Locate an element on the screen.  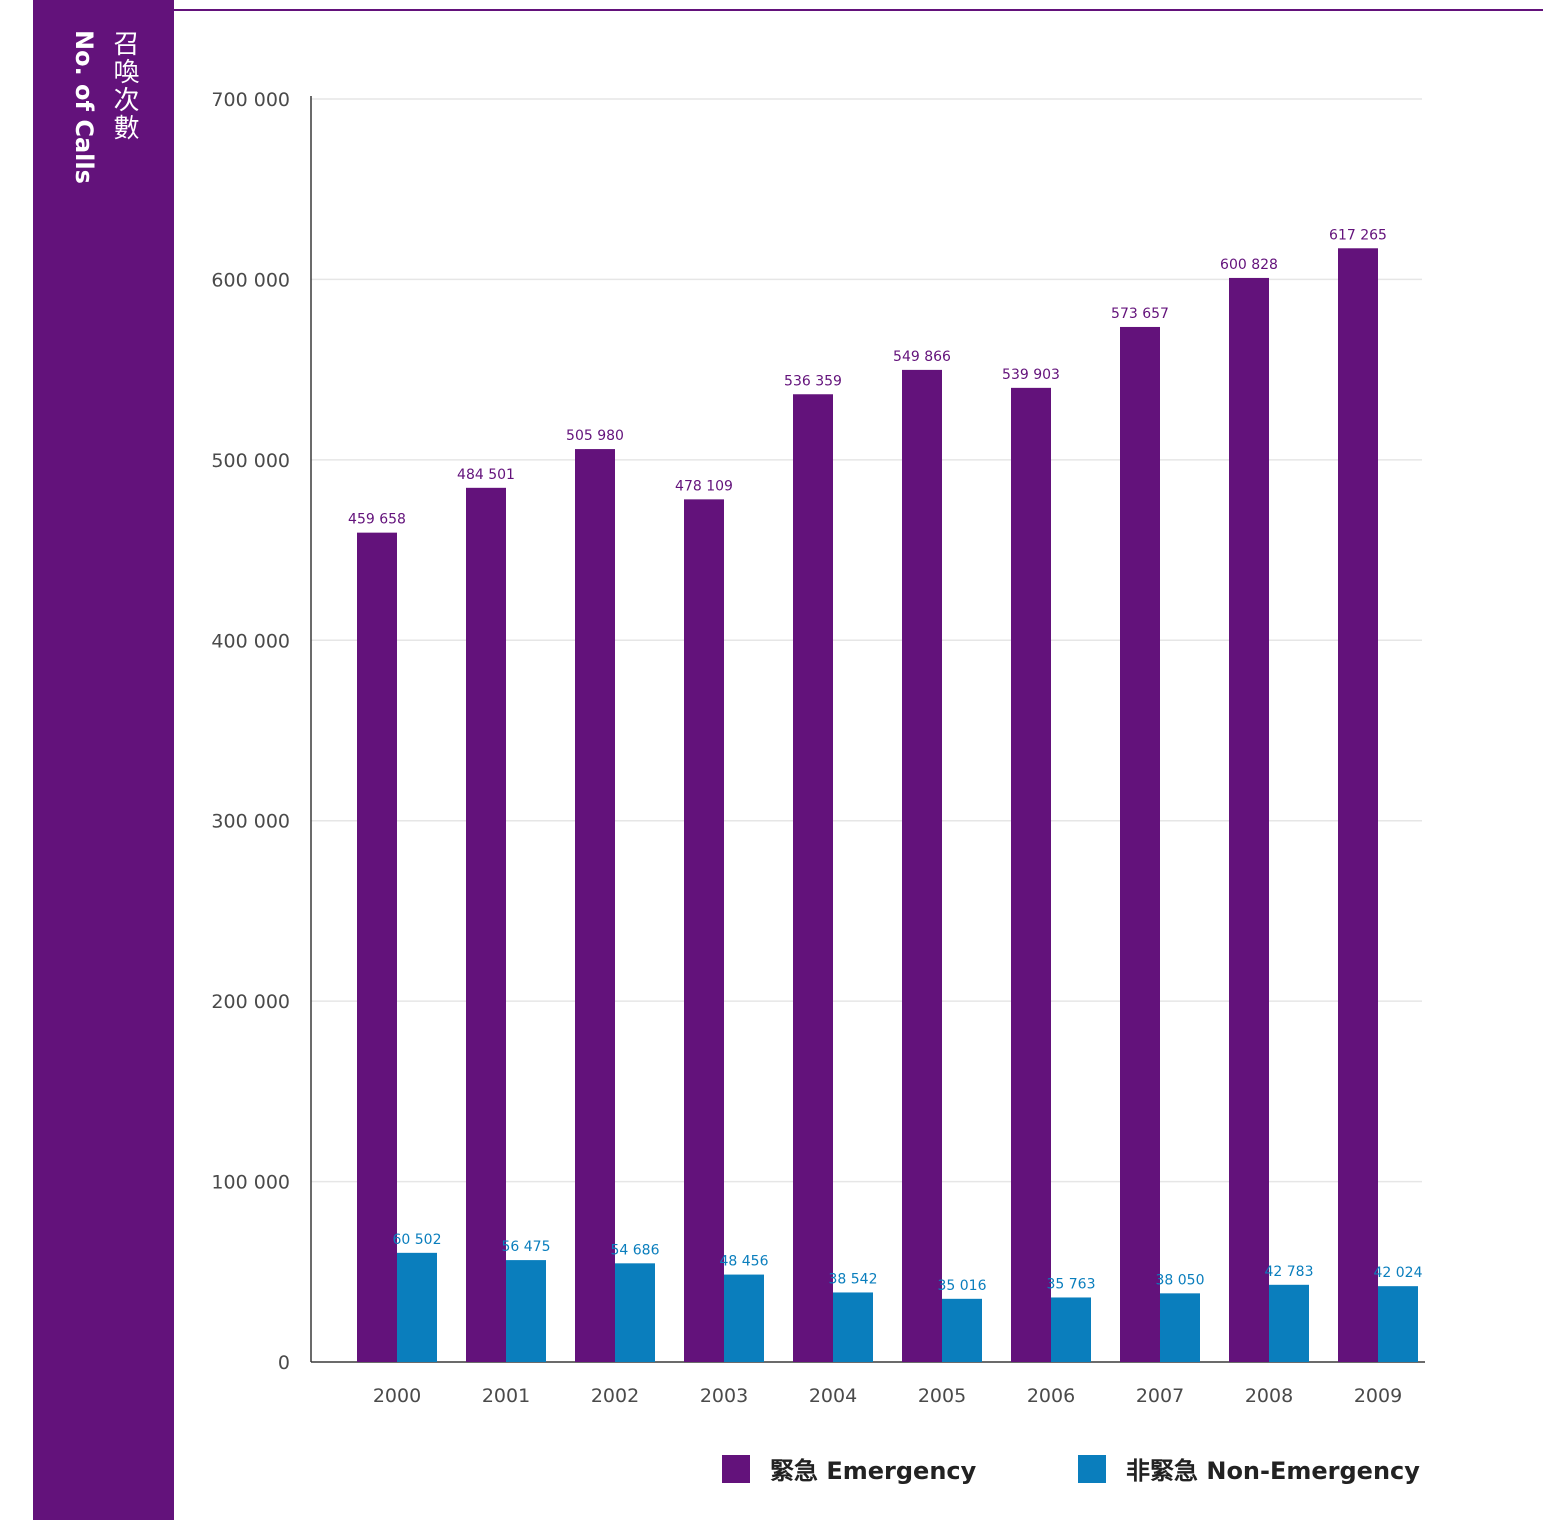
data-label-non-emergency: 42 024 is located at coordinates (1398, 1273).